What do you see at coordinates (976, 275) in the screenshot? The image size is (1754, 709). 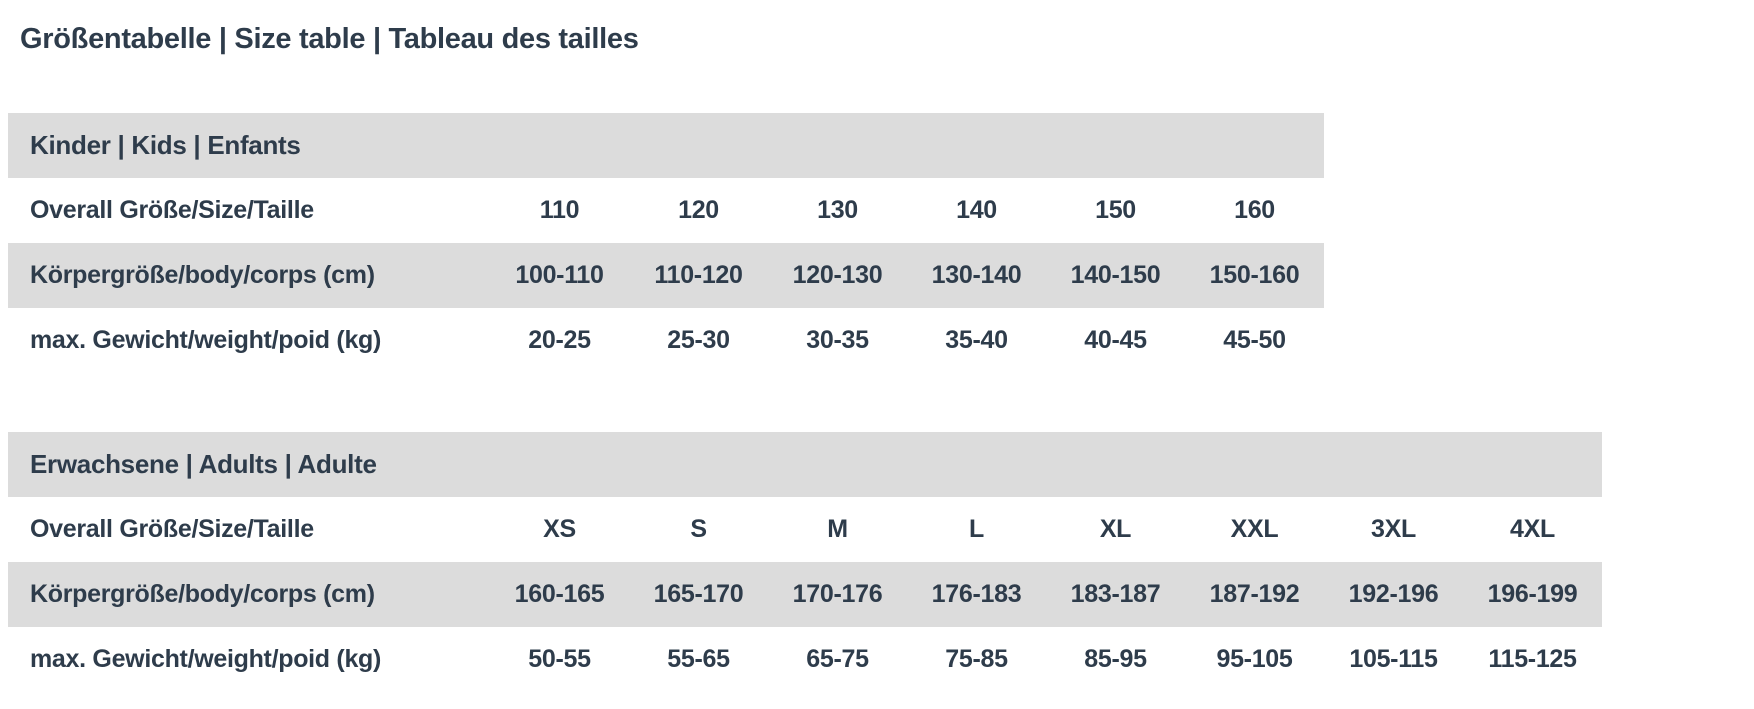 I see `size-value-cell: 130-140` at bounding box center [976, 275].